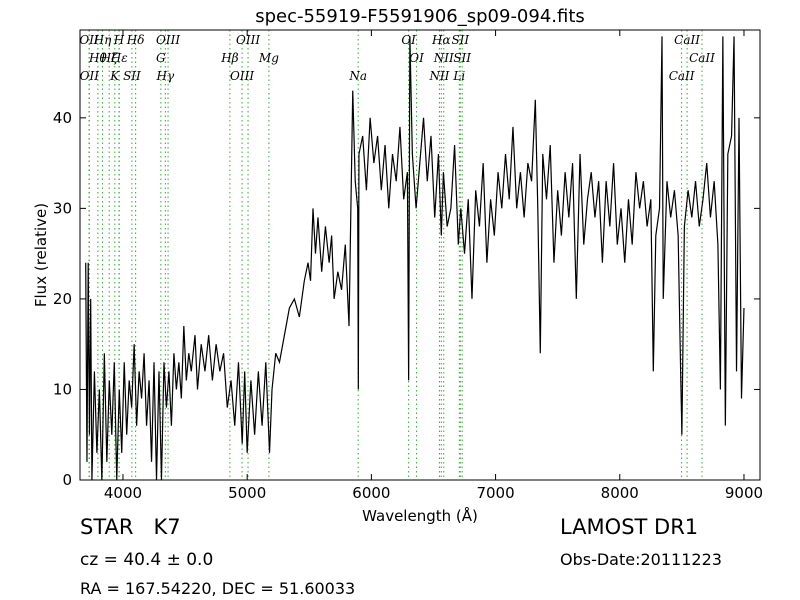 Image resolution: width=800 pixels, height=600 pixels. What do you see at coordinates (67, 480) in the screenshot?
I see `y-tick-label: 0` at bounding box center [67, 480].